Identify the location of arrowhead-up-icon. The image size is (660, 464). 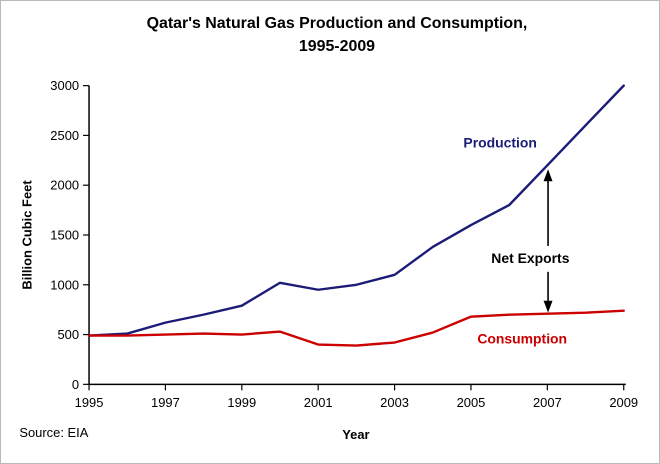
(548, 175).